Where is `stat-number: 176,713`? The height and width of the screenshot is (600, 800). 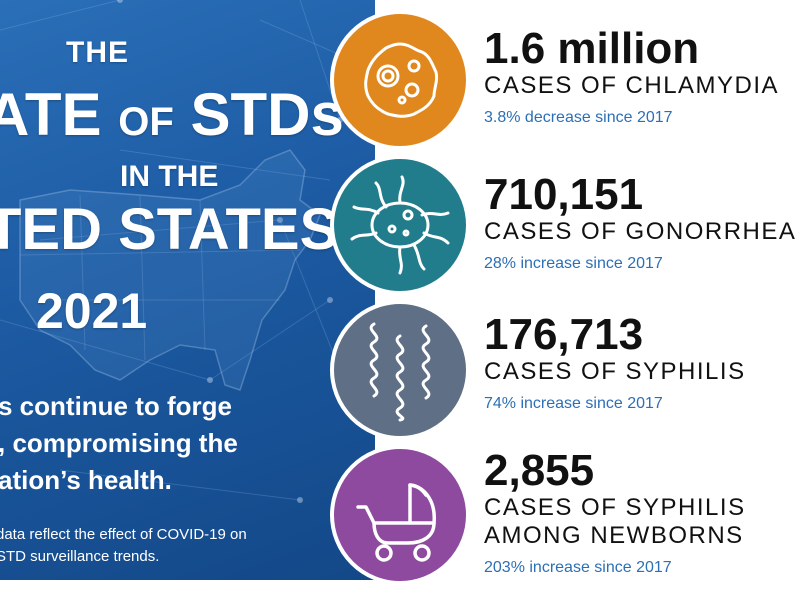
stat-number: 176,713 is located at coordinates (564, 334).